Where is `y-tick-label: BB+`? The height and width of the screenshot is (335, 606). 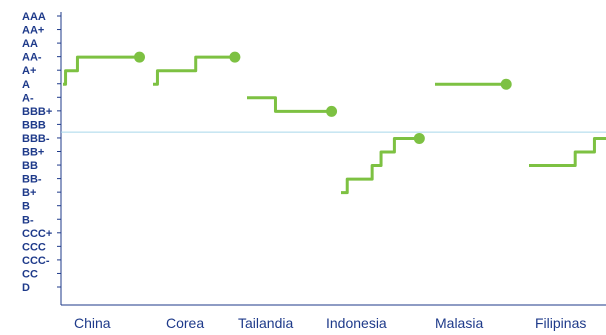 y-tick-label: BB+ is located at coordinates (33, 153).